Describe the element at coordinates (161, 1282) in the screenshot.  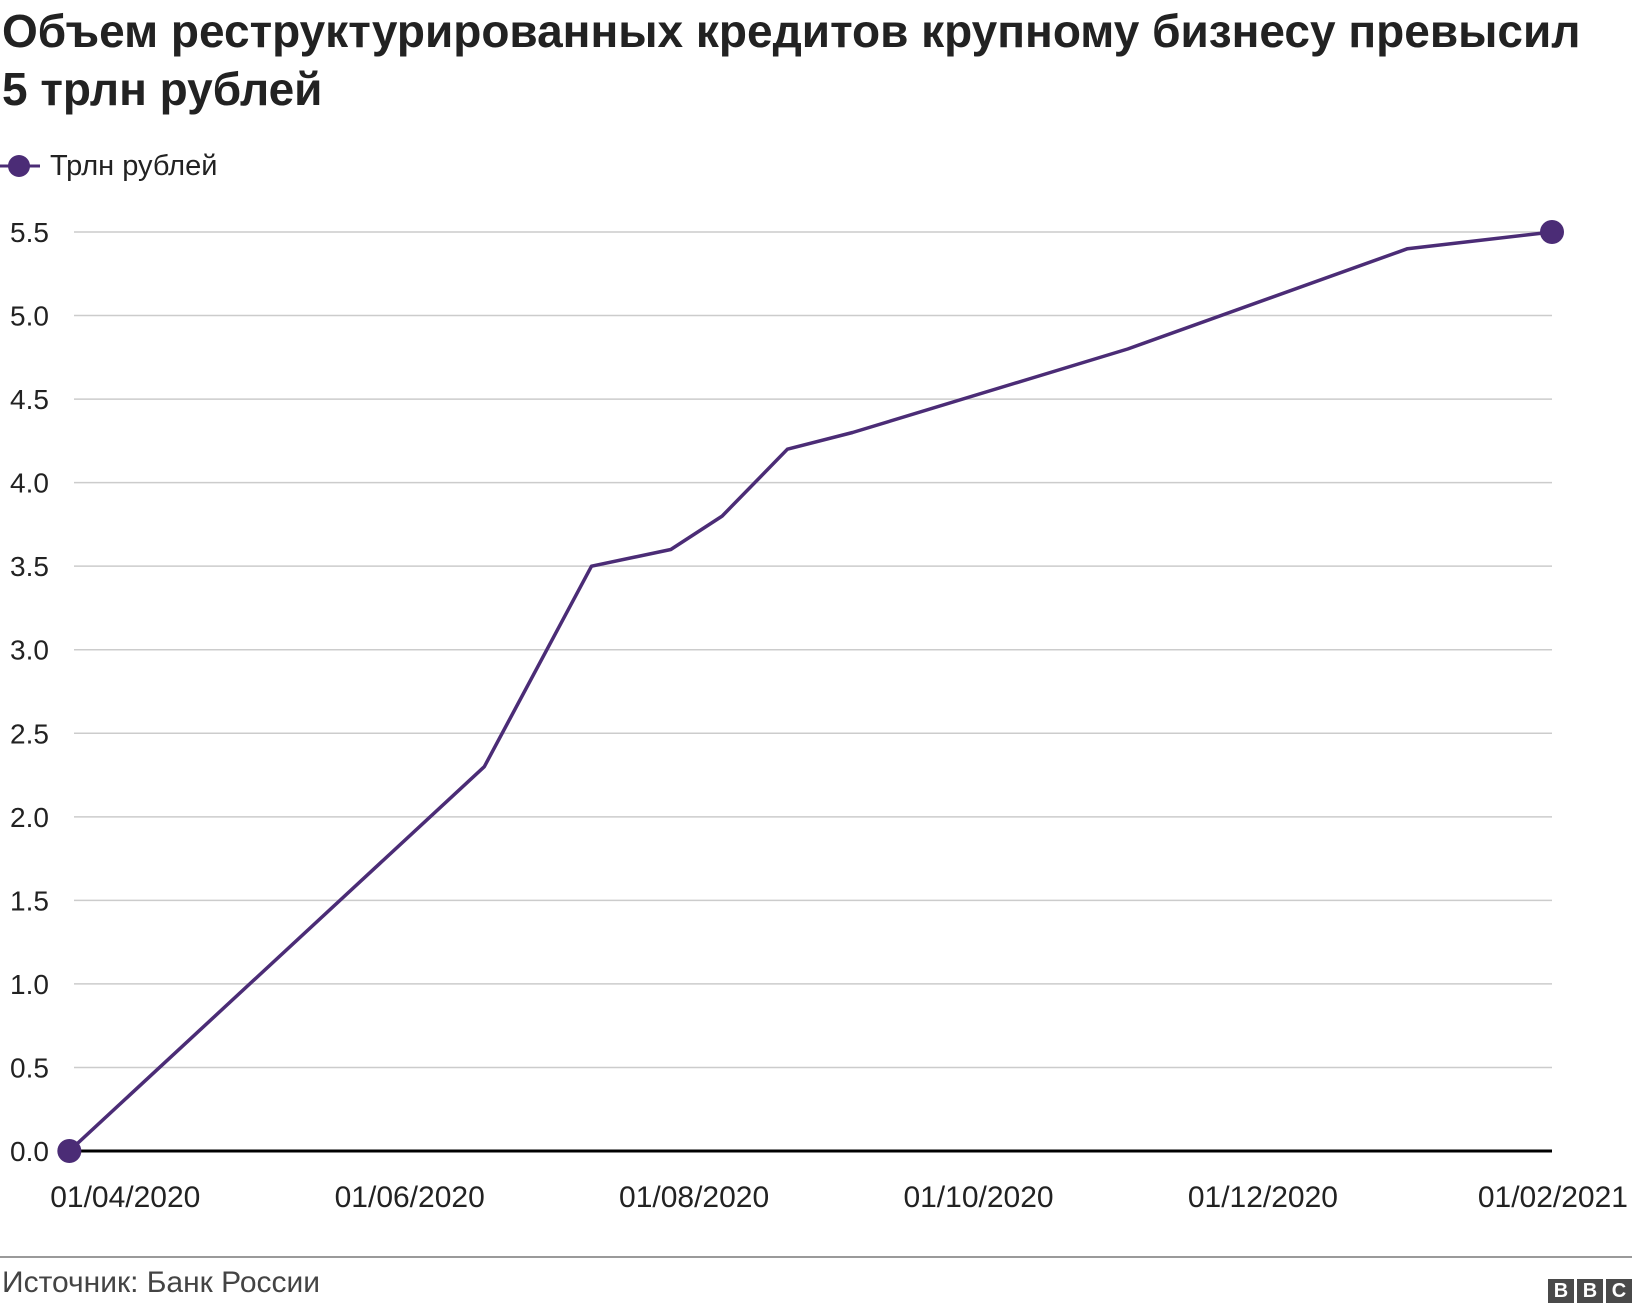
I see `source-note: Источник: Банк России` at that location.